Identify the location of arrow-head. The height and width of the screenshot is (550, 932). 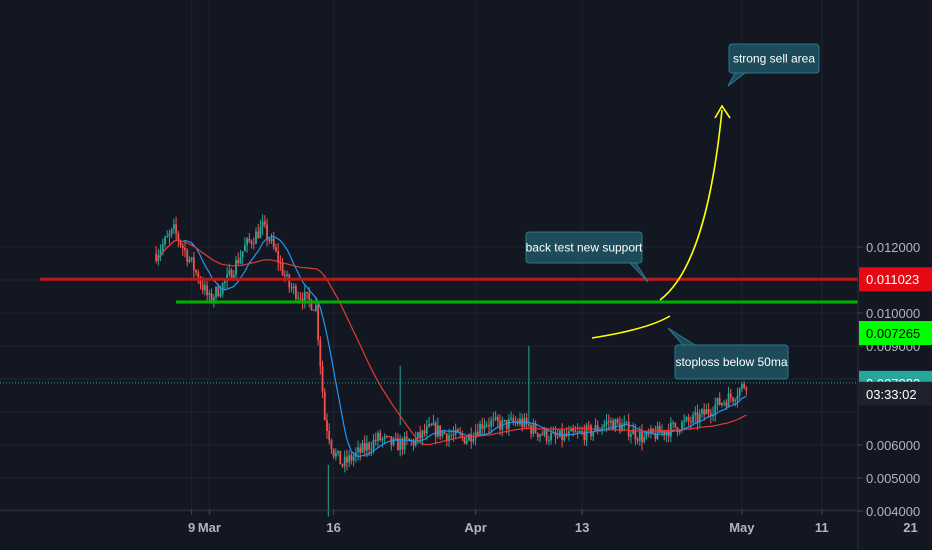
(722, 111).